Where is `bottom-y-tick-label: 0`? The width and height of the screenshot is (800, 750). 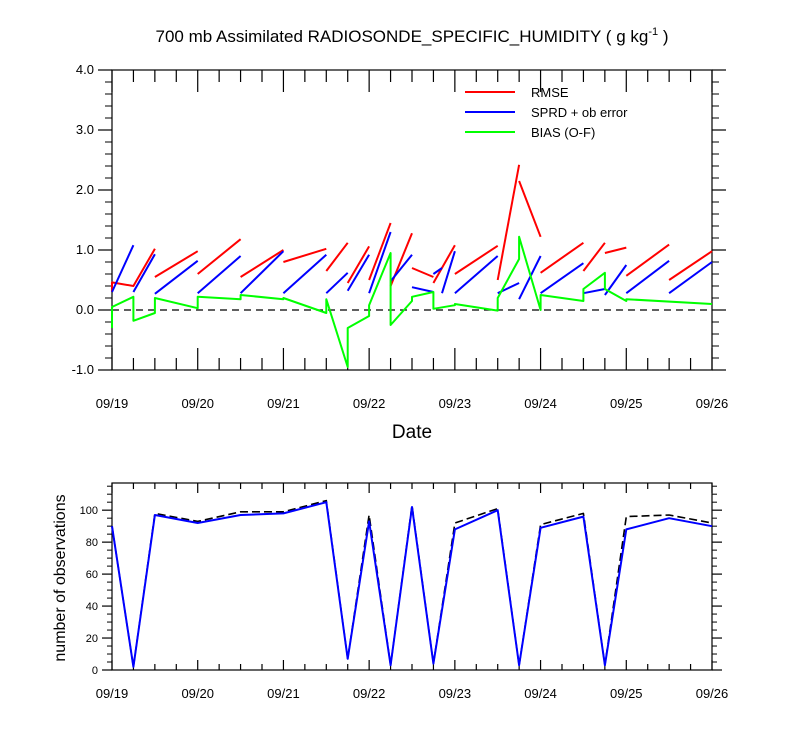 bottom-y-tick-label: 0 is located at coordinates (95, 671).